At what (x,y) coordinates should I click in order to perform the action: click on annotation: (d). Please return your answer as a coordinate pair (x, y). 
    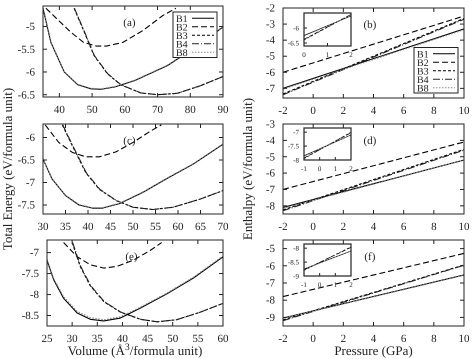
    Looking at the image, I should click on (370, 141).